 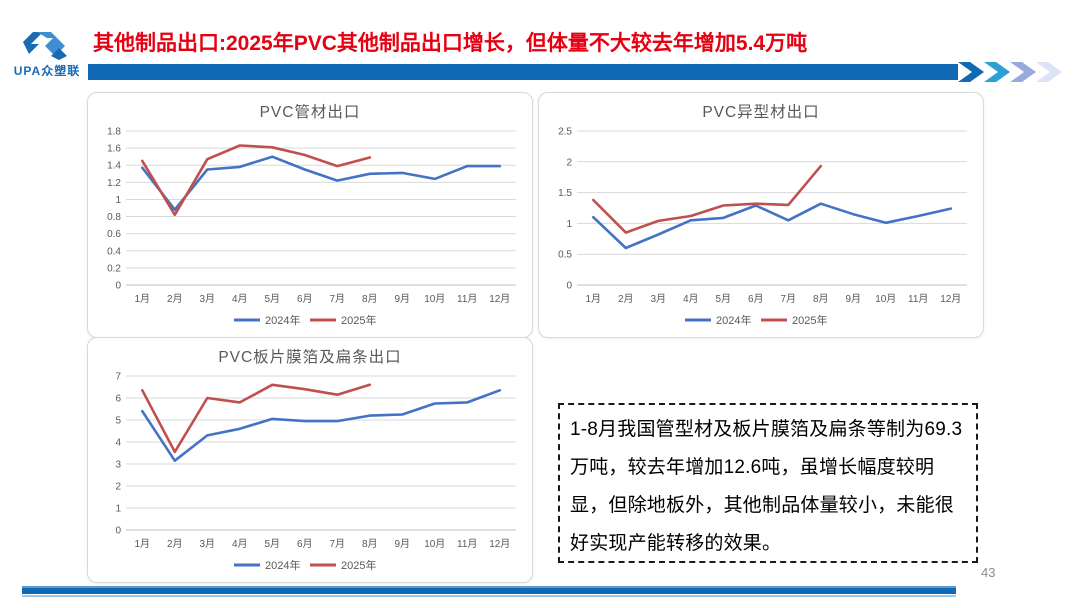 What do you see at coordinates (114, 183) in the screenshot?
I see `svg-text: 1.2` at bounding box center [114, 183].